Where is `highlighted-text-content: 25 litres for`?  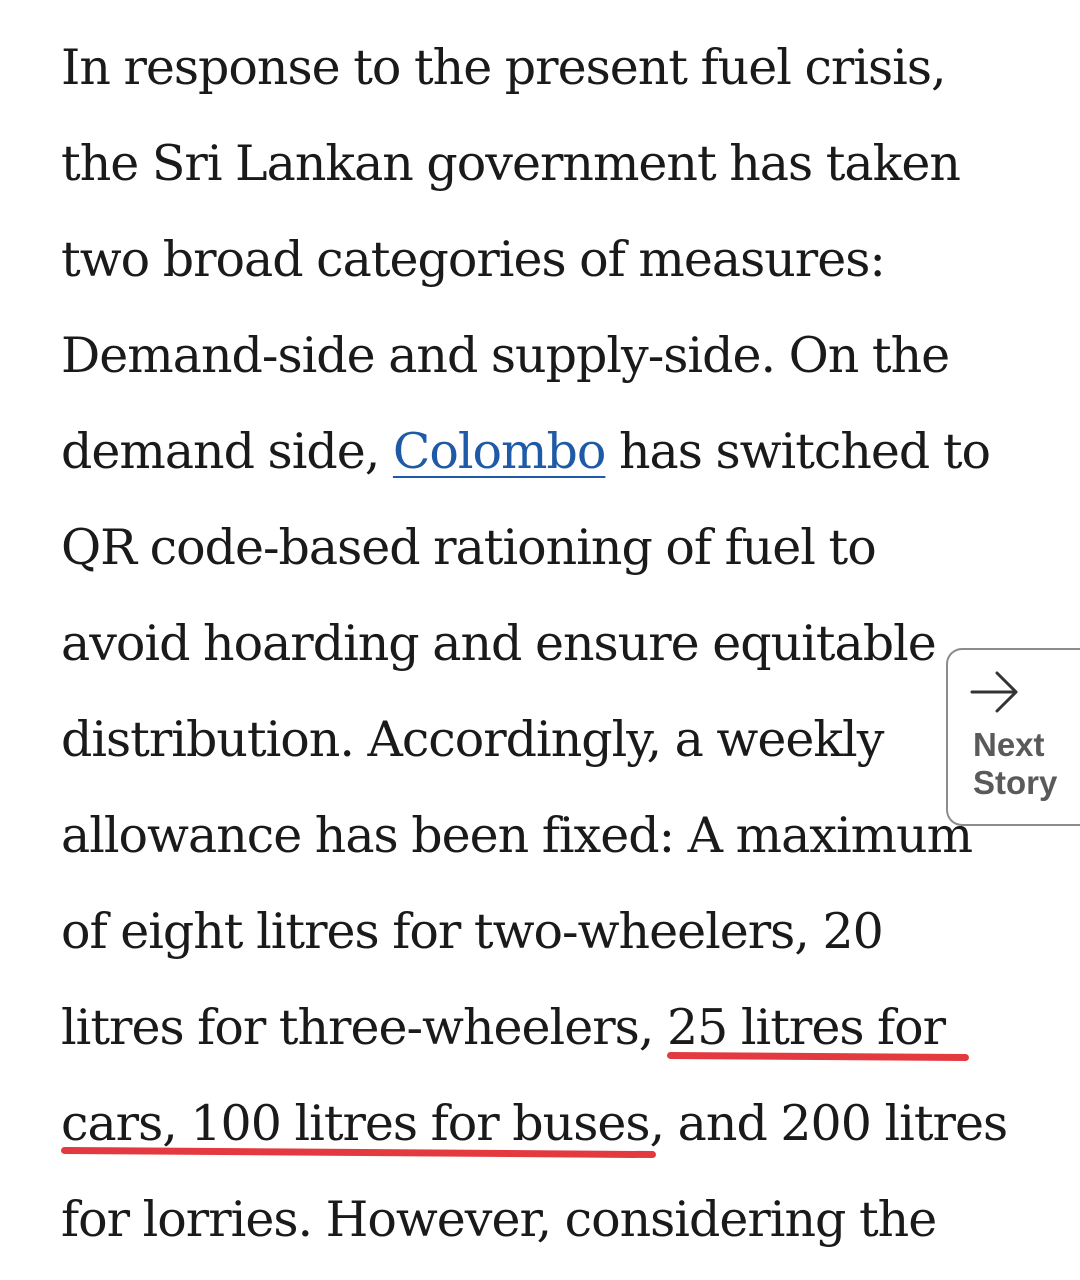
highlighted-text-content: 25 litres for is located at coordinates (806, 1027).